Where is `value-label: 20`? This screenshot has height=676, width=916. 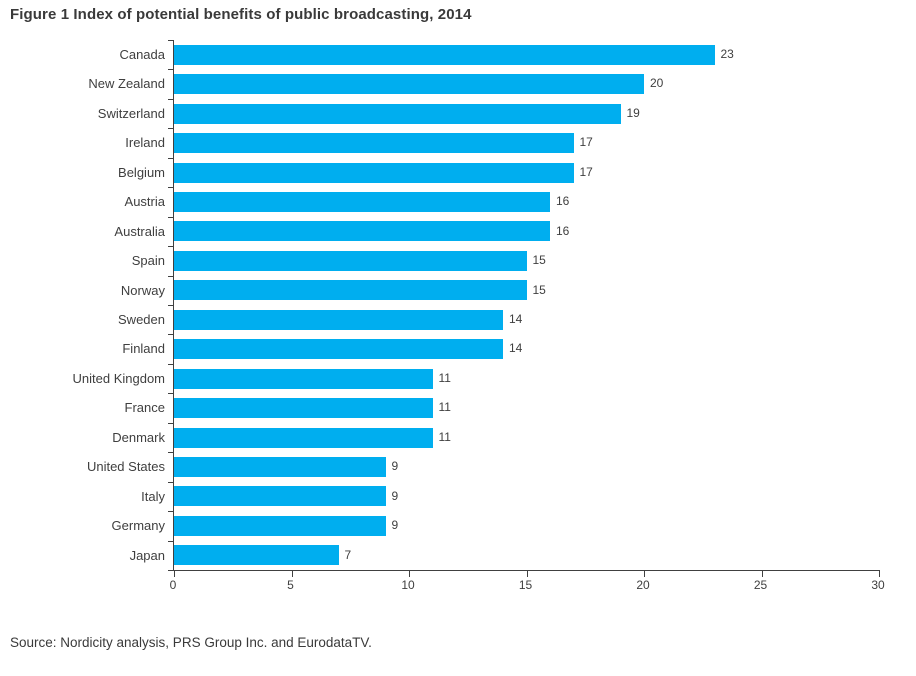
value-label: 20 is located at coordinates (657, 83).